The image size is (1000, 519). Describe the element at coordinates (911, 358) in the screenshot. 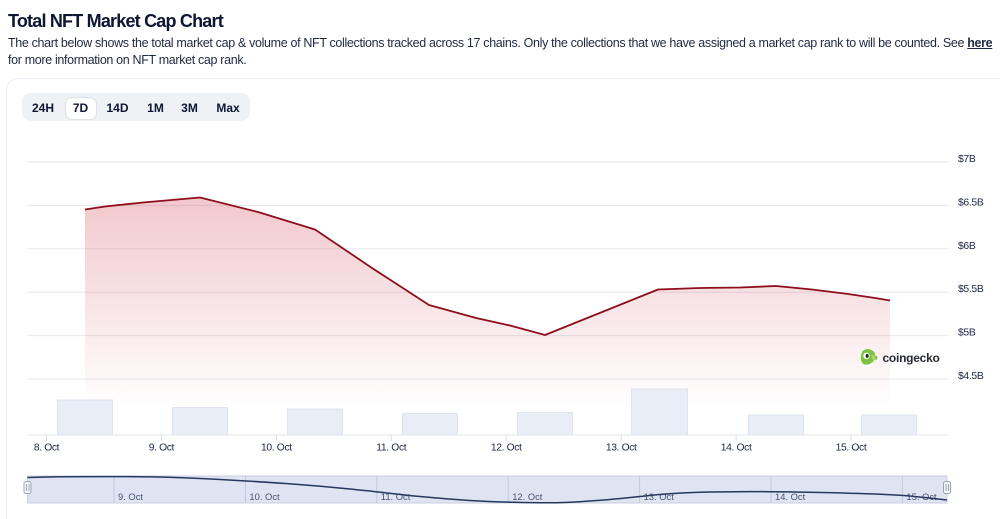

I see `svg-text: coingecko` at that location.